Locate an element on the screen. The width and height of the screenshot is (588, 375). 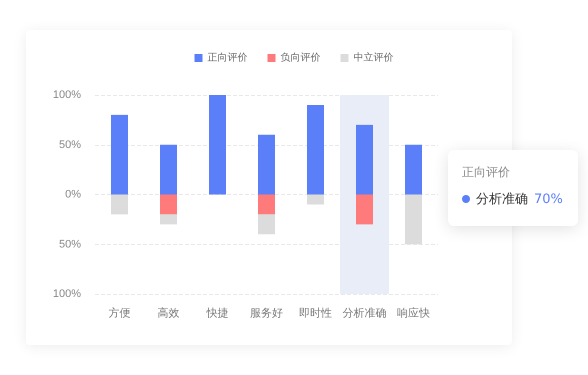
x-tick-label: 快捷 is located at coordinates (217, 313).